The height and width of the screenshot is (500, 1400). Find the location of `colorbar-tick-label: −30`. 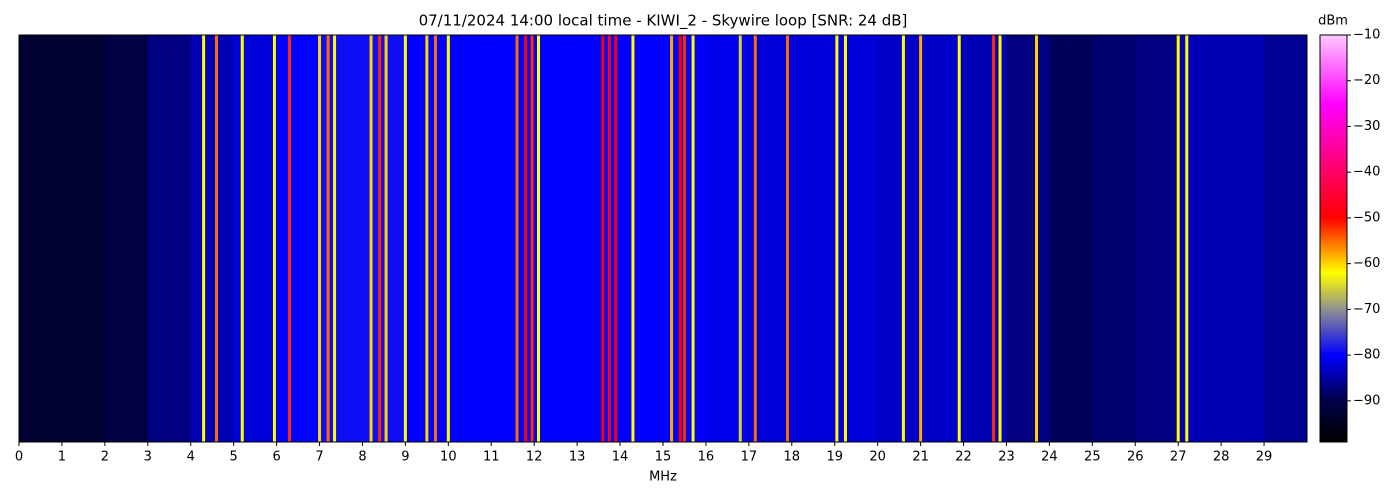

colorbar-tick-label: −30 is located at coordinates (1366, 126).